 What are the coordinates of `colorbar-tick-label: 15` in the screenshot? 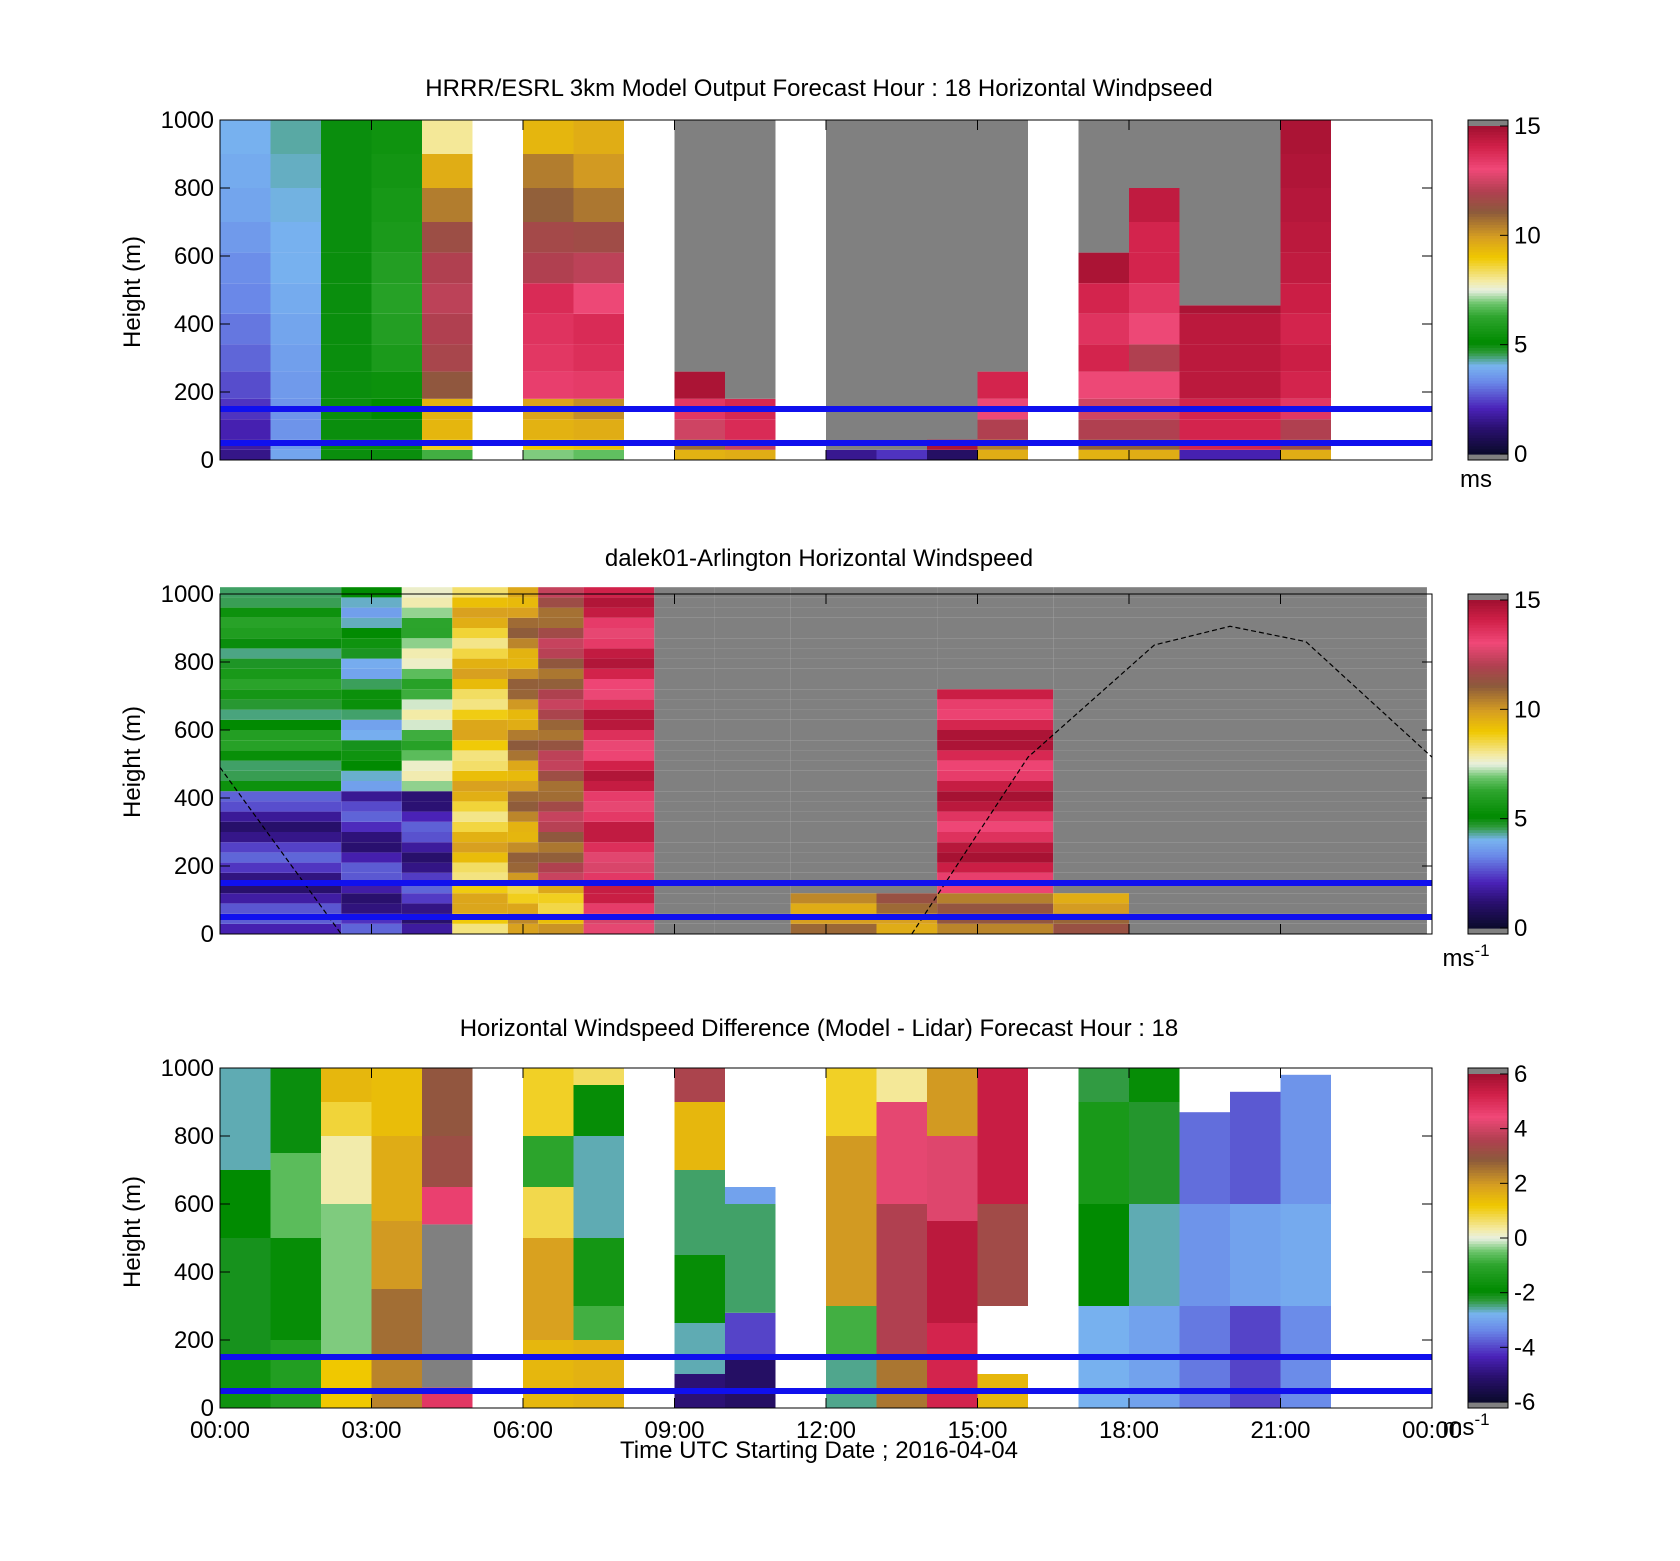 It's located at (1527, 126).